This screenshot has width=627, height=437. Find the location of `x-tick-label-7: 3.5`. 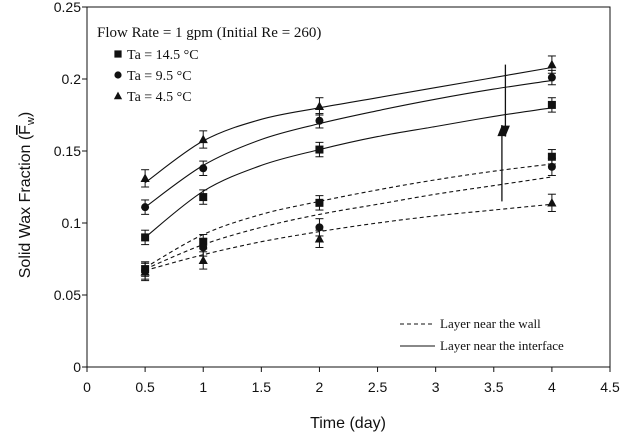

x-tick-label-7: 3.5 is located at coordinates (494, 387).